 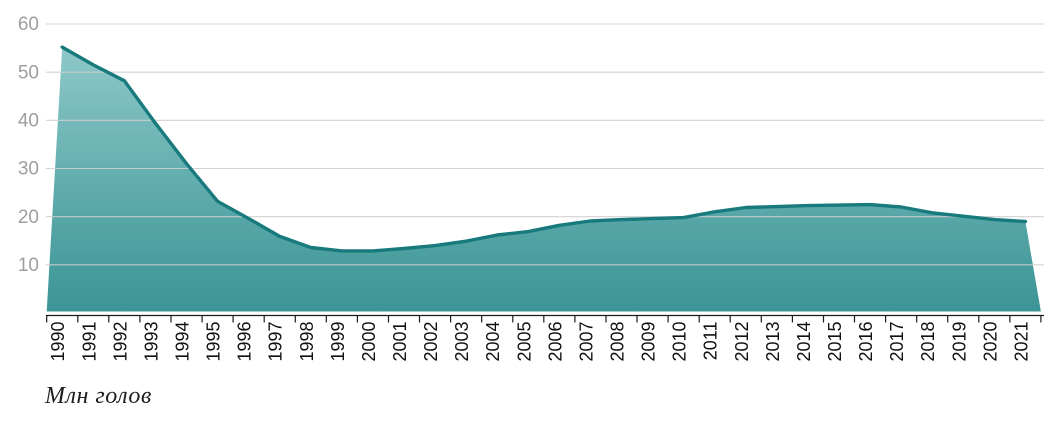 What do you see at coordinates (462, 342) in the screenshot?
I see `x-axis-label: 2003` at bounding box center [462, 342].